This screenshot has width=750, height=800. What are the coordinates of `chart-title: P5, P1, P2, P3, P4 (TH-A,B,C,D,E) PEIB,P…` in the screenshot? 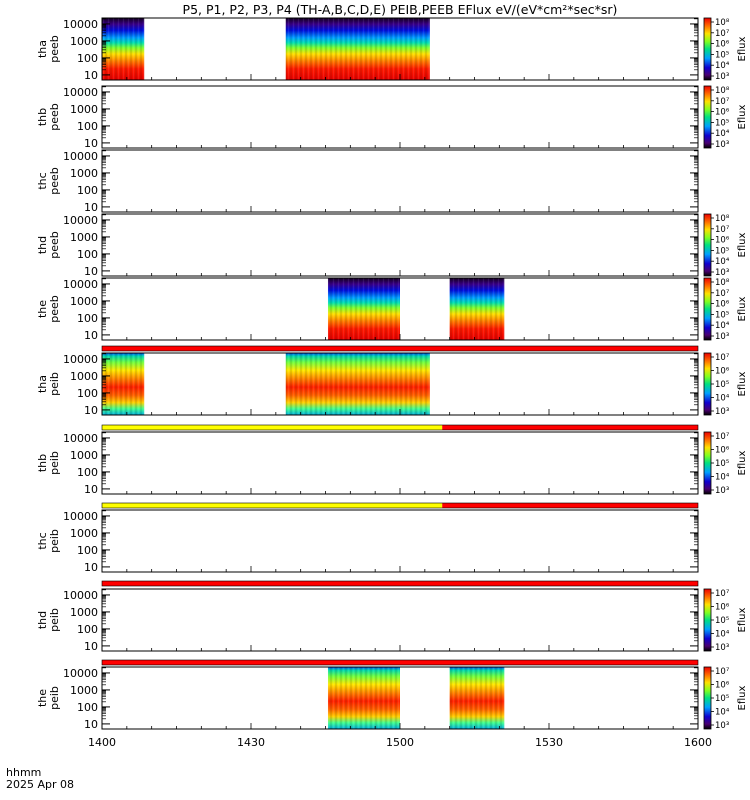 It's located at (400, 9).